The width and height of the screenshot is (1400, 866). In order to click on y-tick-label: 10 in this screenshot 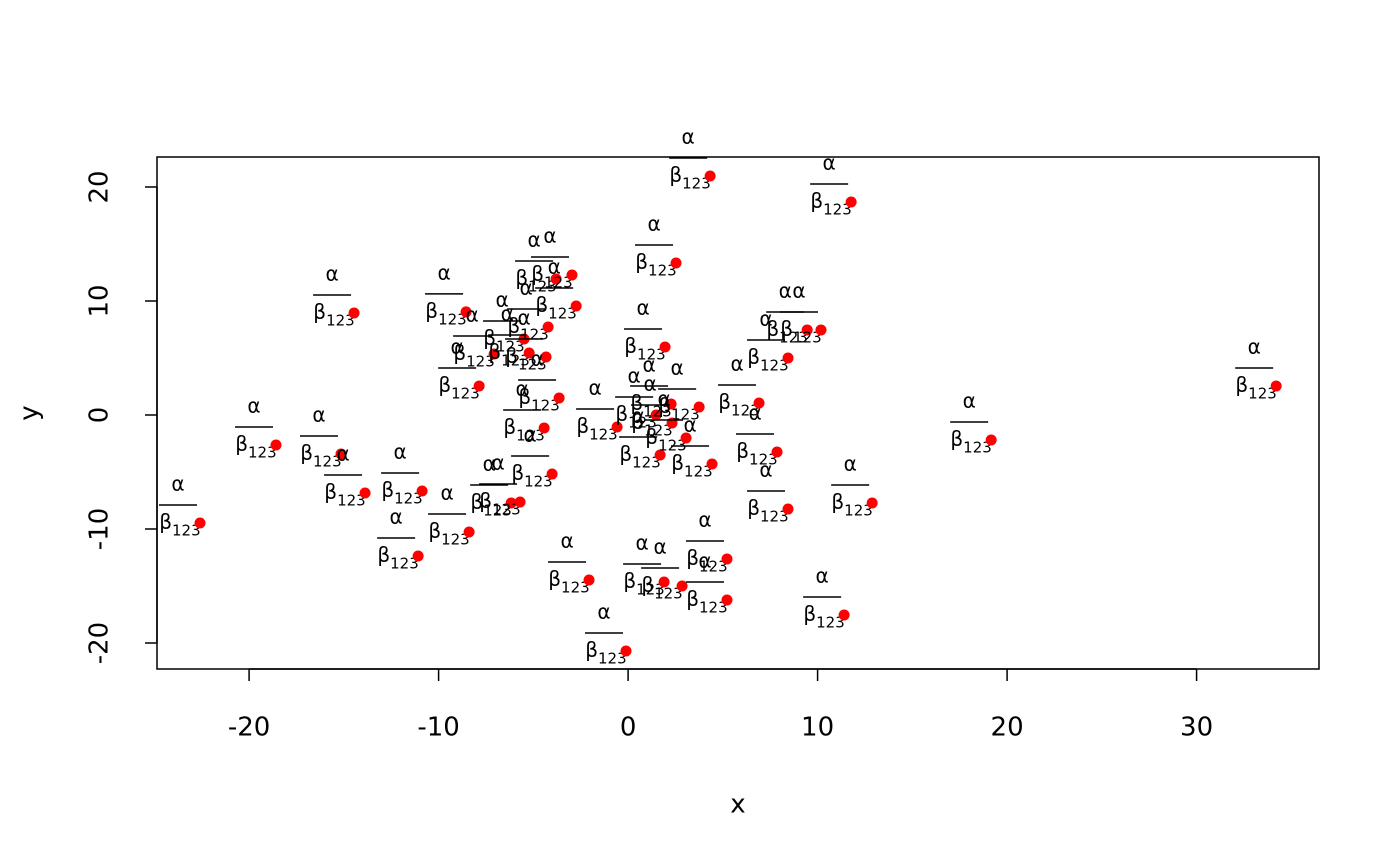, I will do `click(100, 300)`.